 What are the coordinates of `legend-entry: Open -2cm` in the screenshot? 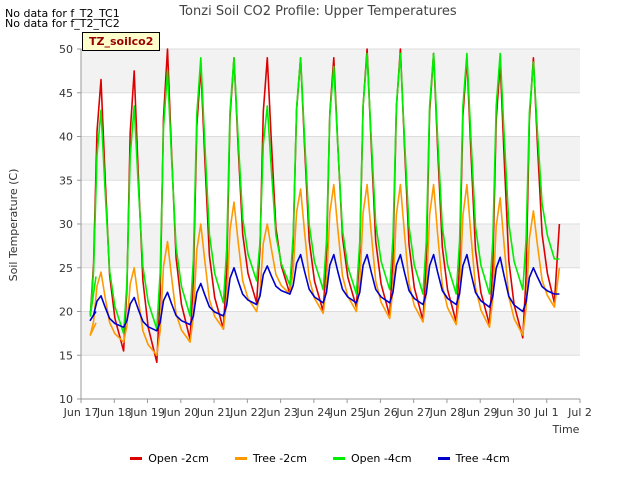 It's located at (169, 458).